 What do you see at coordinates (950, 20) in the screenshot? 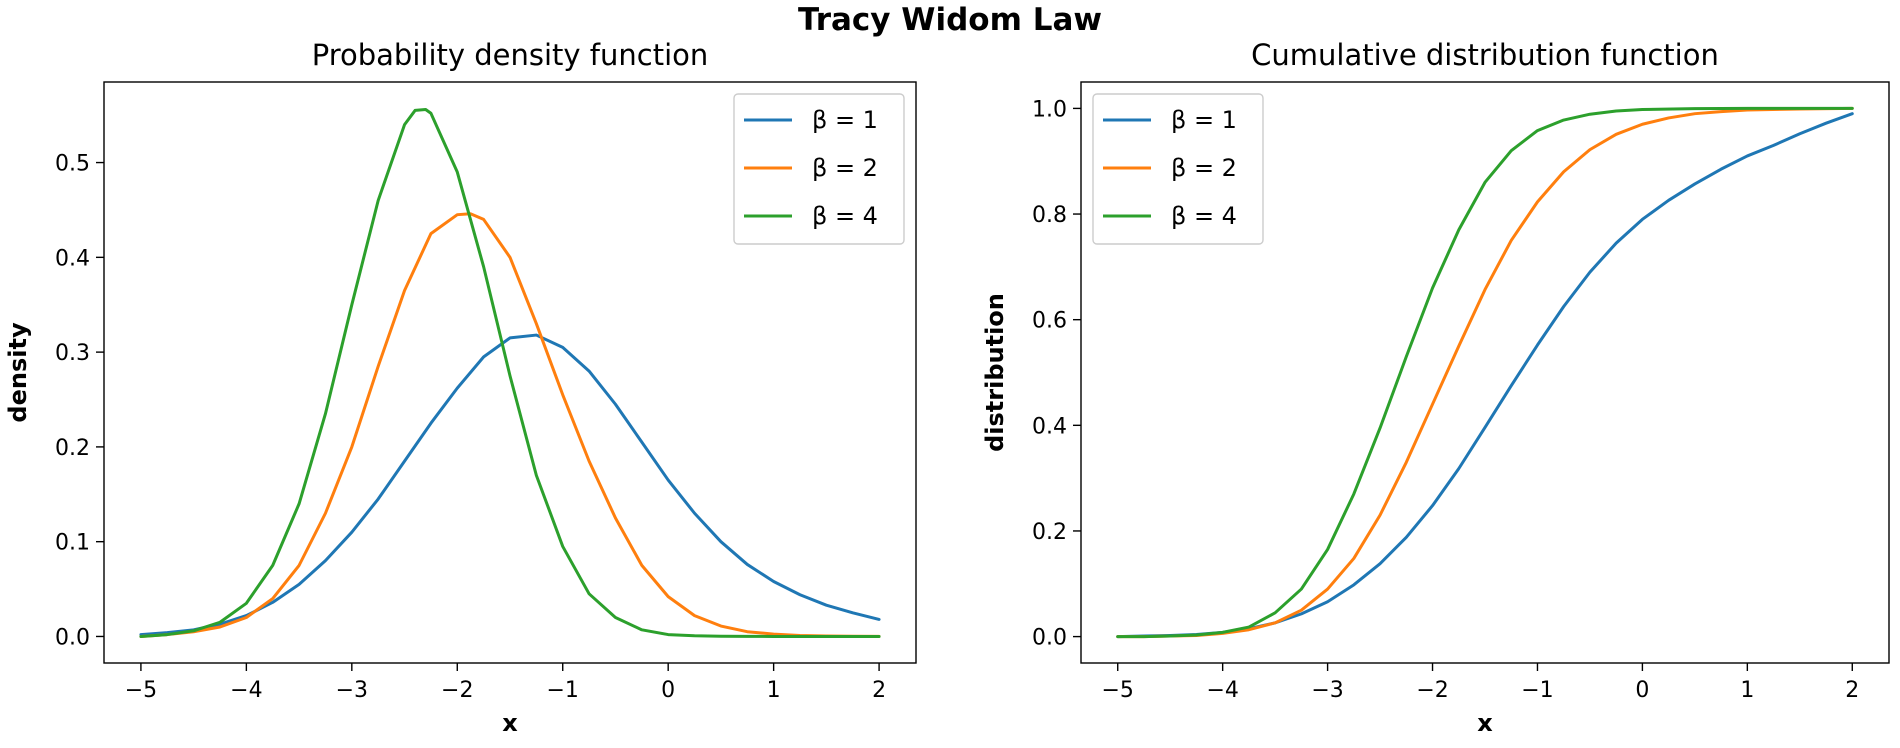
I see `figure-suptitle: Tracy Widom Law` at bounding box center [950, 20].